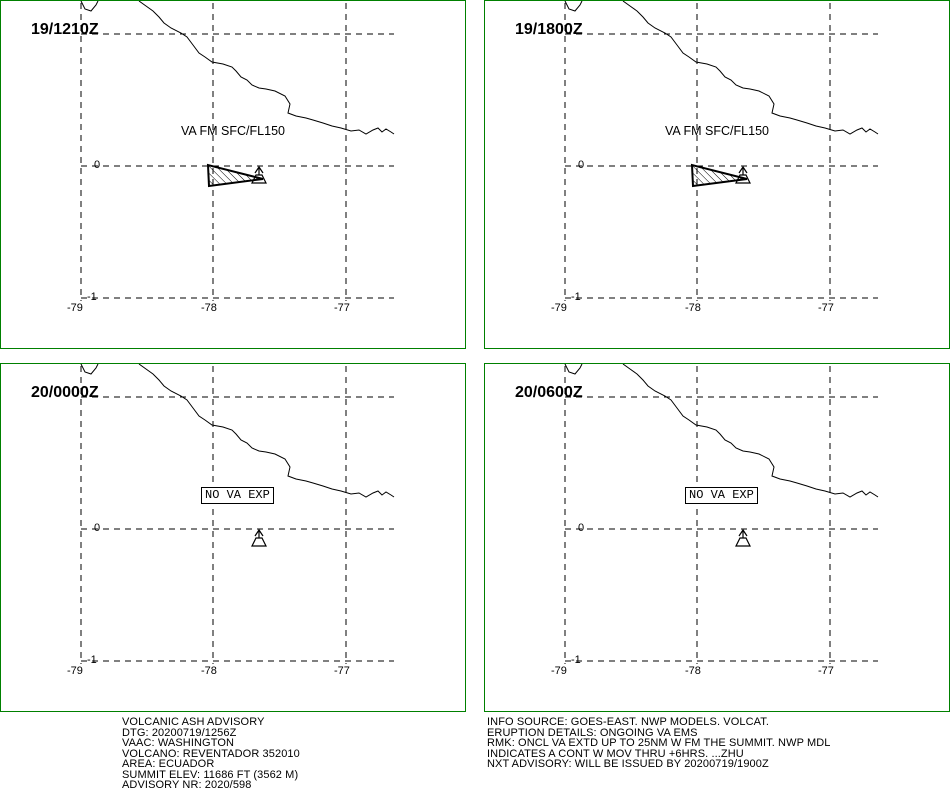  I want to click on advisory-line: VOLCANIC ASH ADVISORY, so click(193, 722).